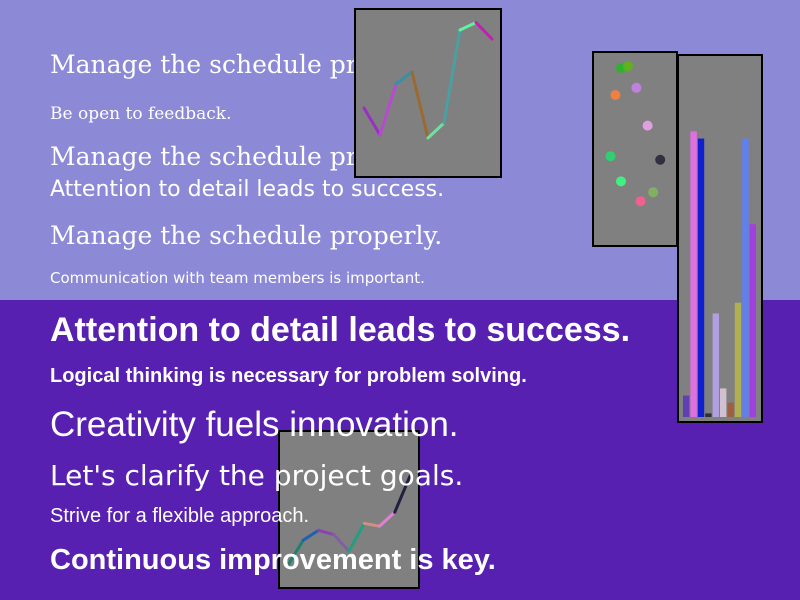 This screenshot has height=600, width=800. Describe the element at coordinates (273, 560) in the screenshot. I see `text-line-12: Continuous improvement is key.` at that location.